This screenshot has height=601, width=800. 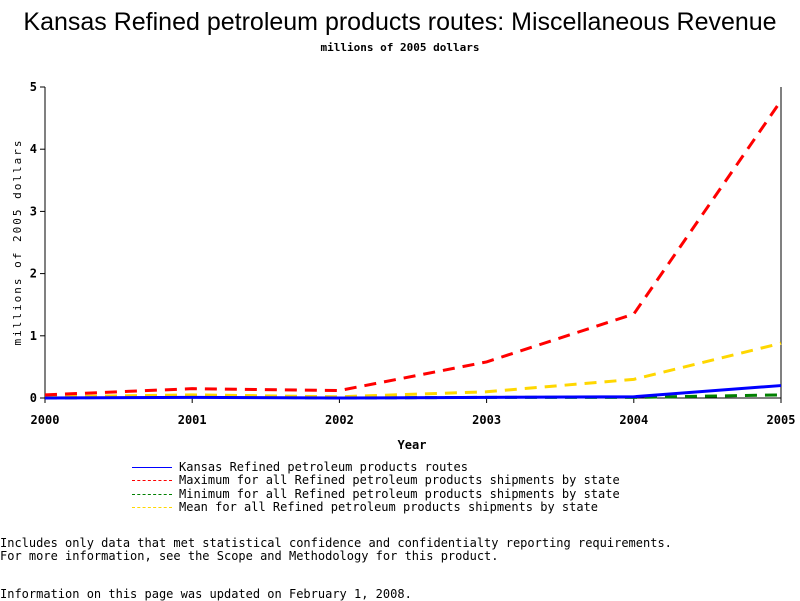 I want to click on x-tick-label: 2004, so click(x=633, y=420).